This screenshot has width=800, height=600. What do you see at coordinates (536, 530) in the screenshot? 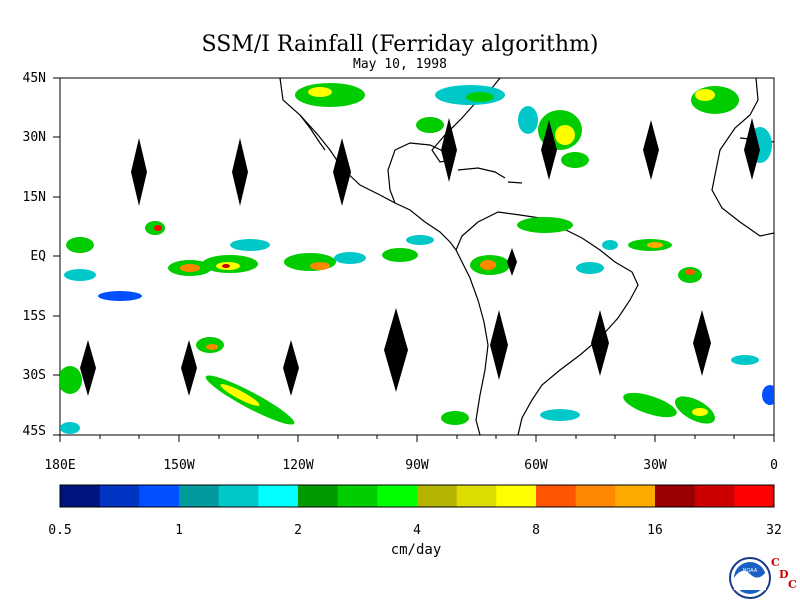
I see `colorbar-tick-label: 8` at bounding box center [536, 530].